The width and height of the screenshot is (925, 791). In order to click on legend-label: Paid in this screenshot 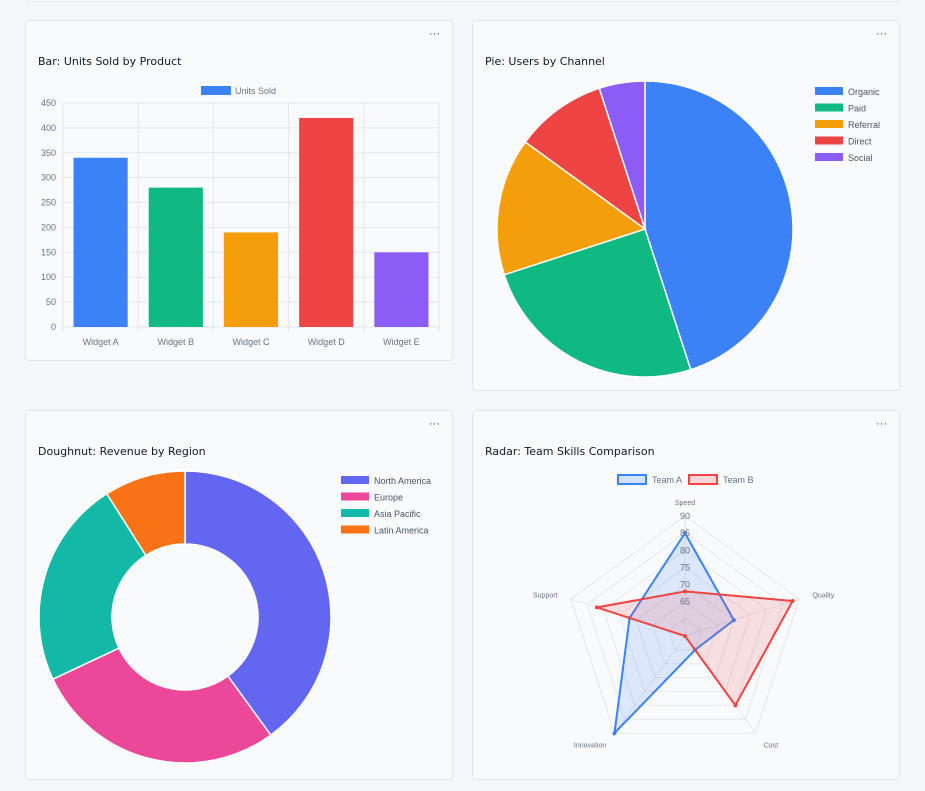, I will do `click(857, 109)`.